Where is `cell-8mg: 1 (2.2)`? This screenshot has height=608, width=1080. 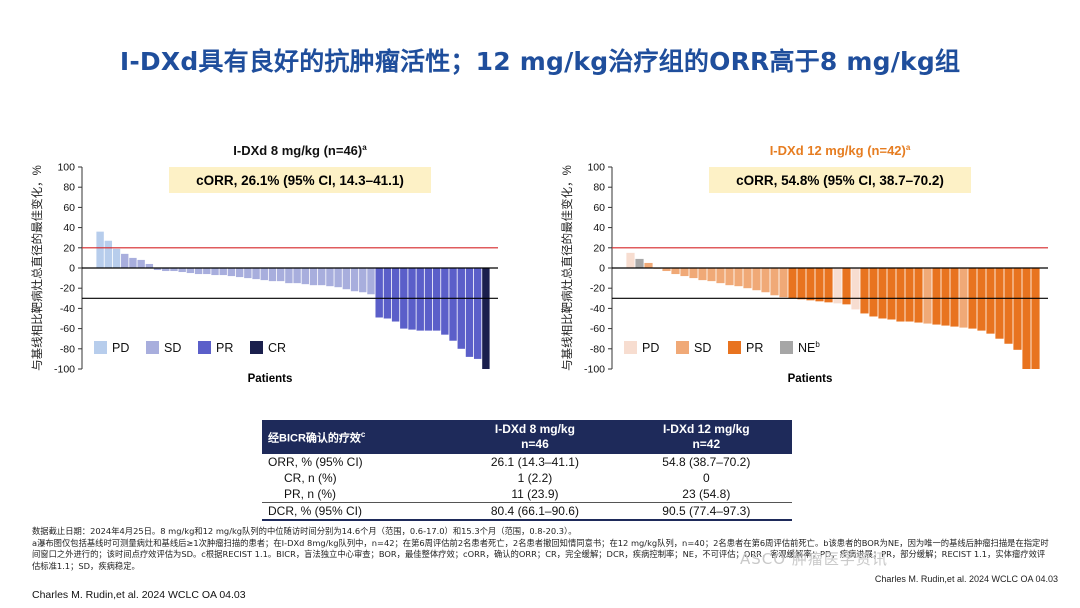 cell-8mg: 1 (2.2) is located at coordinates (535, 478).